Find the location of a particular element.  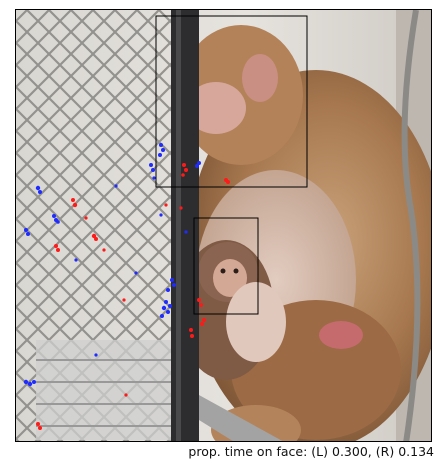

caption-label: prop. time on face: is located at coordinates (247, 451).